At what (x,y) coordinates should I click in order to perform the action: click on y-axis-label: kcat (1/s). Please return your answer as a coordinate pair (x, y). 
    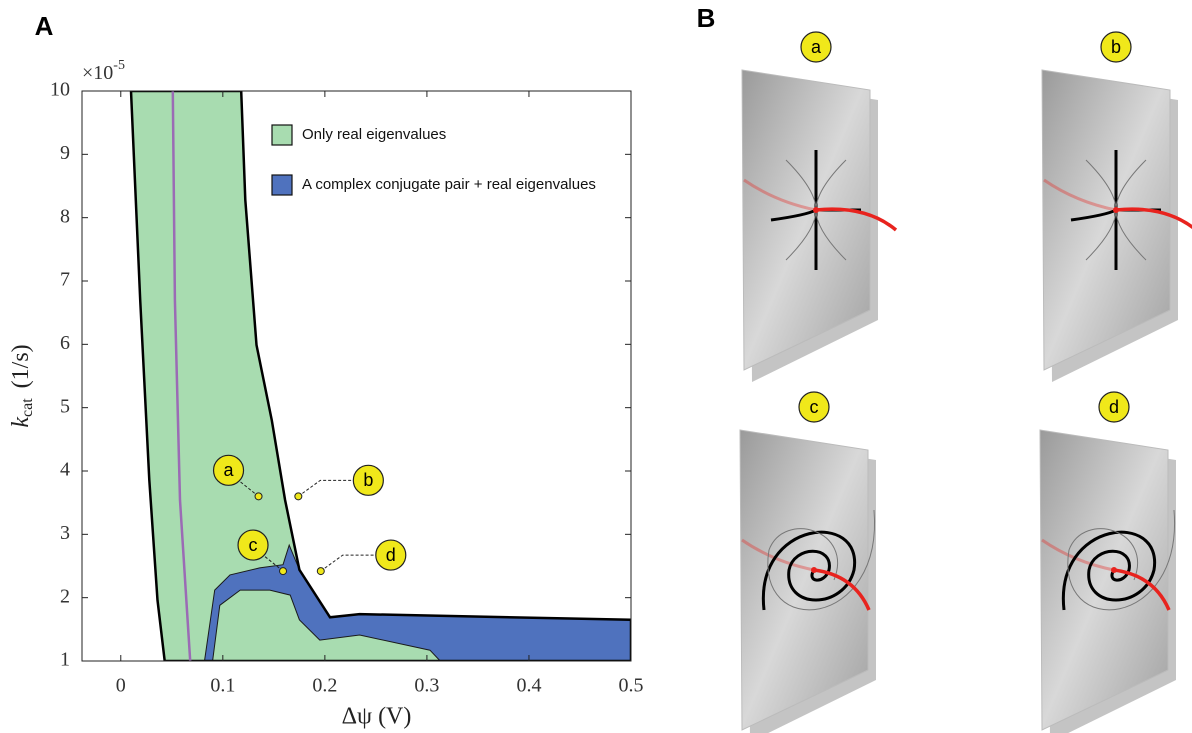
    Looking at the image, I should click on (22, 385).